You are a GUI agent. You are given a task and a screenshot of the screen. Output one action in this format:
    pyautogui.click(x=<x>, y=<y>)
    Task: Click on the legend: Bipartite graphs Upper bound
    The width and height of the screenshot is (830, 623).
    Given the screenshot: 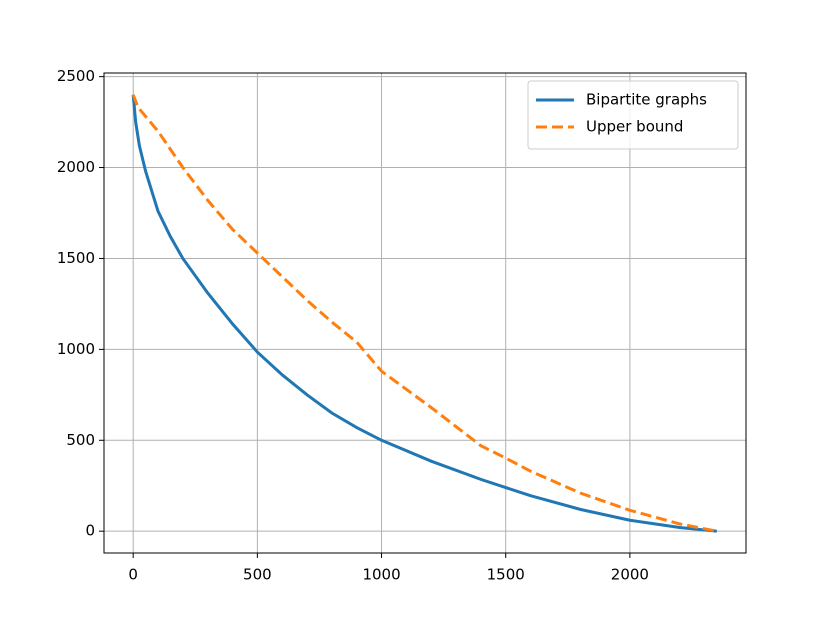 What is the action you would take?
    pyautogui.click(x=633, y=115)
    